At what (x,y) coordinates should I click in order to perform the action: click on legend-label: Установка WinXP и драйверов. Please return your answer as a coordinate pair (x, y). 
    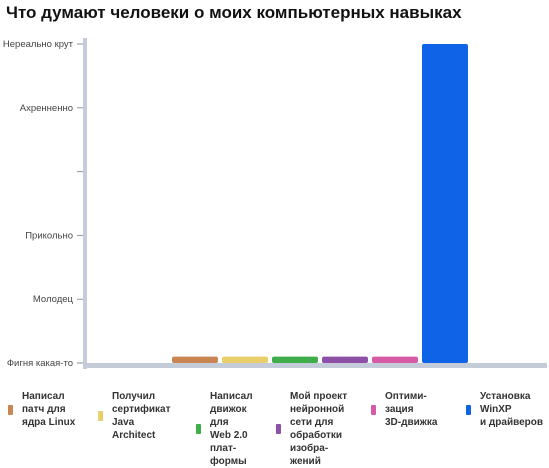
    Looking at the image, I should click on (512, 409).